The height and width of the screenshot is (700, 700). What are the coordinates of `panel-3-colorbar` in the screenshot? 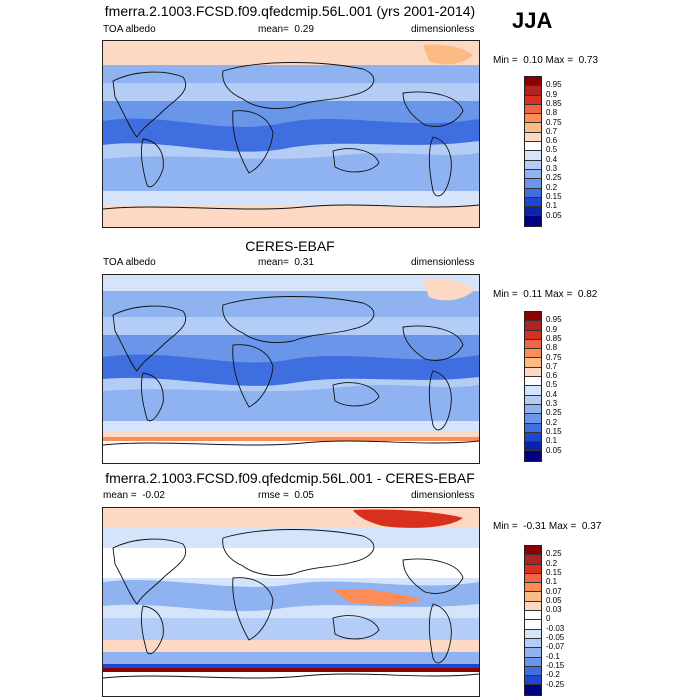 It's located at (533, 620).